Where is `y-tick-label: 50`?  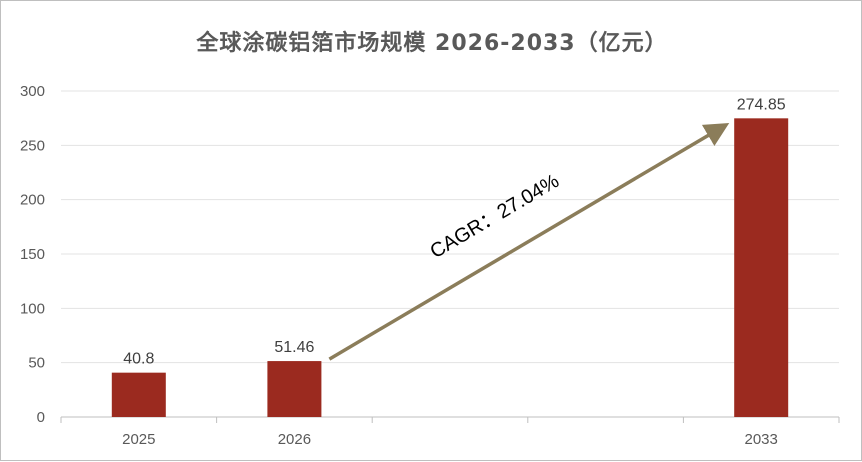 y-tick-label: 50 is located at coordinates (36, 363).